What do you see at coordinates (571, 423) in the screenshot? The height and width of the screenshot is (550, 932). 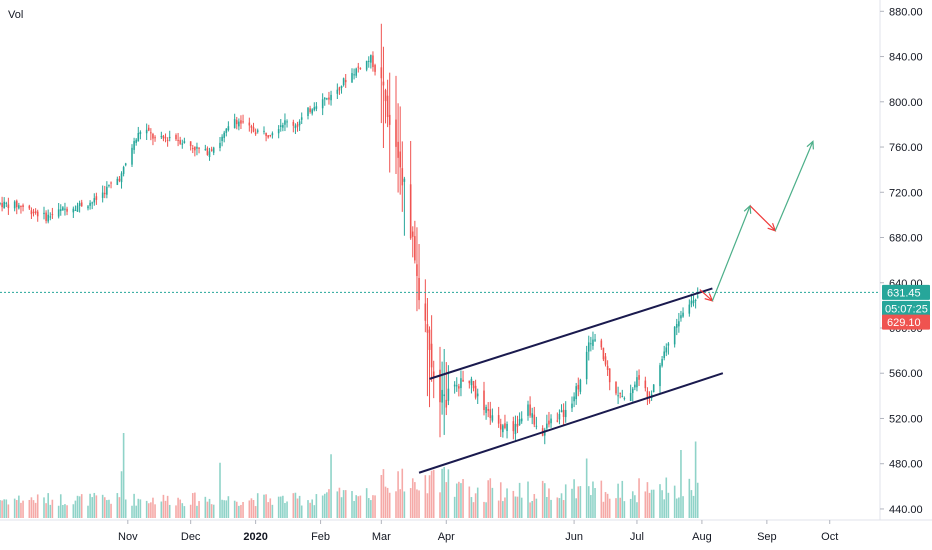 I see `channel-line-lower` at bounding box center [571, 423].